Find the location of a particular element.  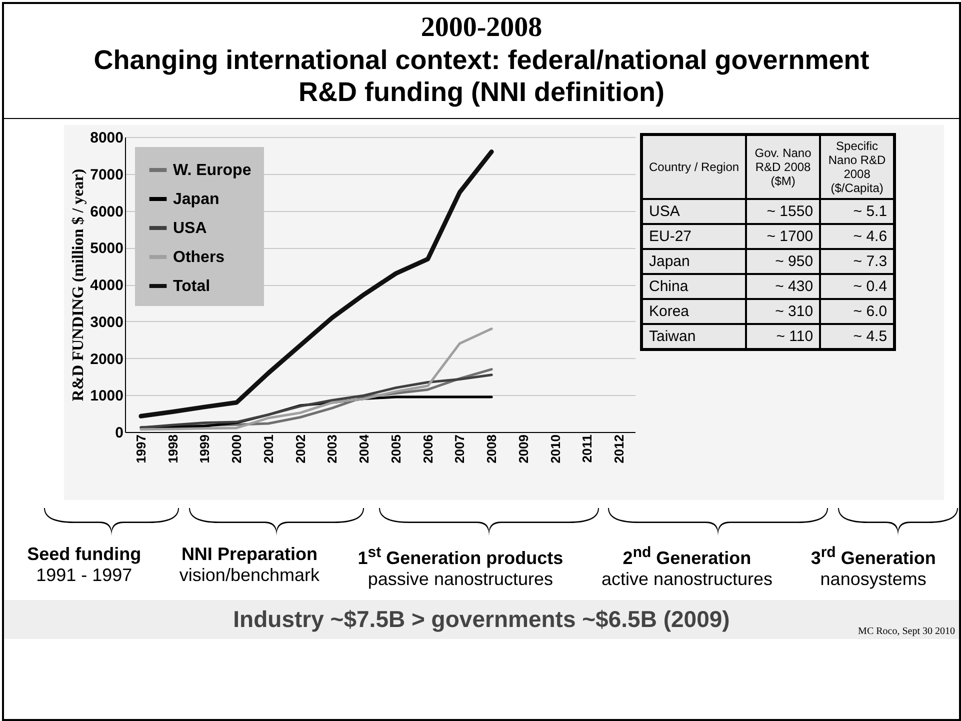

text: Taiwan is located at coordinates (694, 337).